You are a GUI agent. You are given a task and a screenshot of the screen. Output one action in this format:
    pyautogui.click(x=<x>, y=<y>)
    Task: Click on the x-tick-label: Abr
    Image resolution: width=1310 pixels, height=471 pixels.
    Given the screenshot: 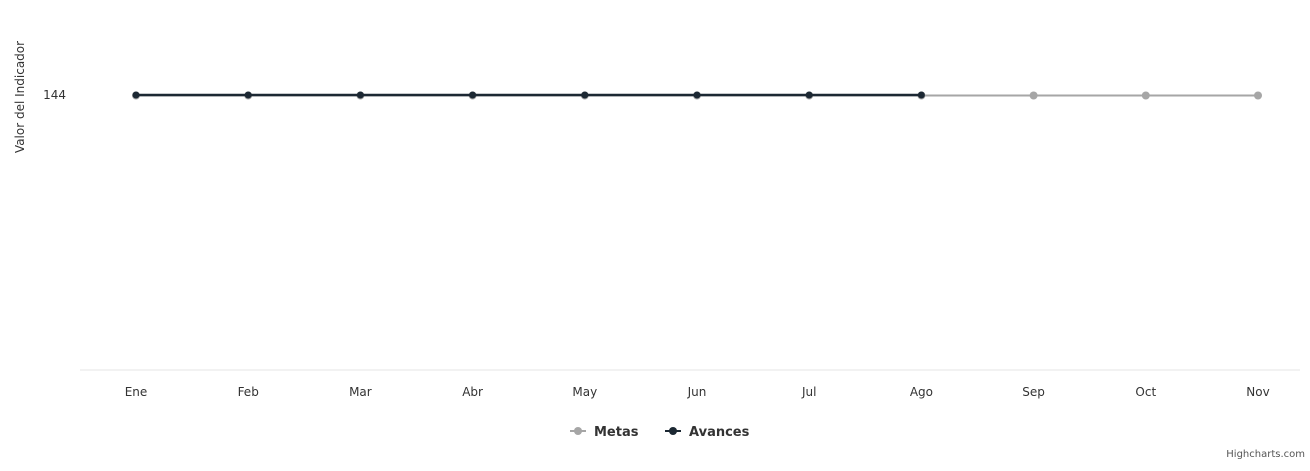 What is the action you would take?
    pyautogui.click(x=472, y=392)
    